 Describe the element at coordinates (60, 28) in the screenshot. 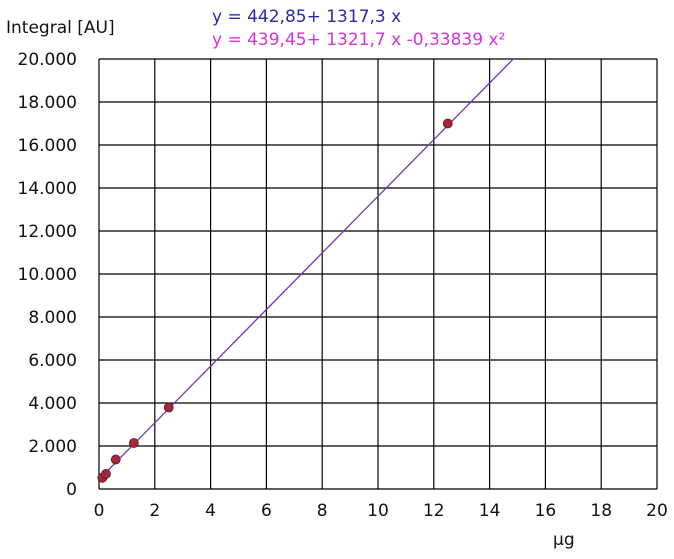

I see `y-axis-label: Integral [AU]` at that location.